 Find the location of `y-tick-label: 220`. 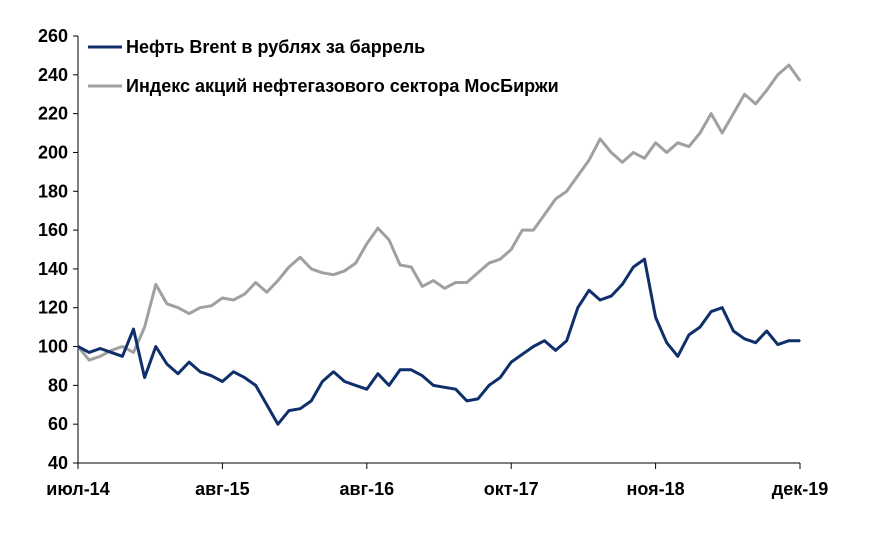

y-tick-label: 220 is located at coordinates (53, 114).